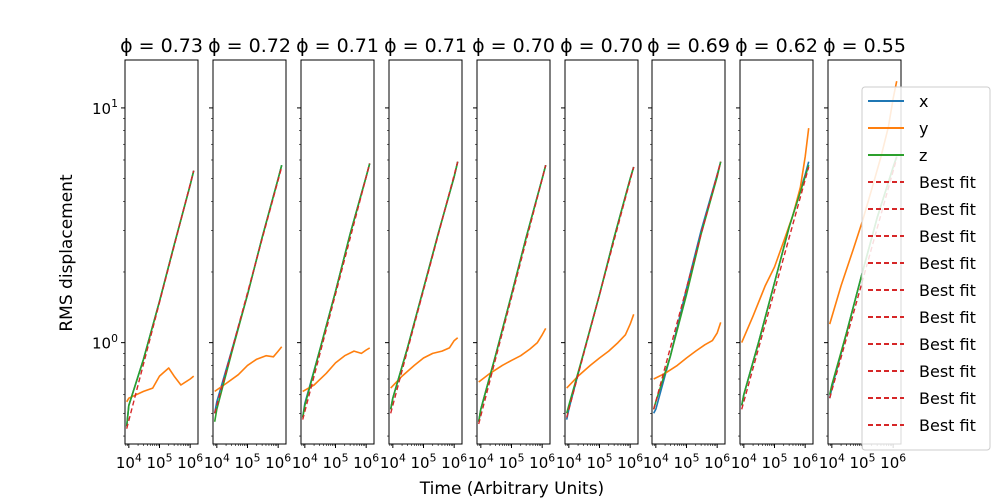  What do you see at coordinates (114, 338) in the screenshot?
I see `y-tick-label-exponent: 0` at bounding box center [114, 338].